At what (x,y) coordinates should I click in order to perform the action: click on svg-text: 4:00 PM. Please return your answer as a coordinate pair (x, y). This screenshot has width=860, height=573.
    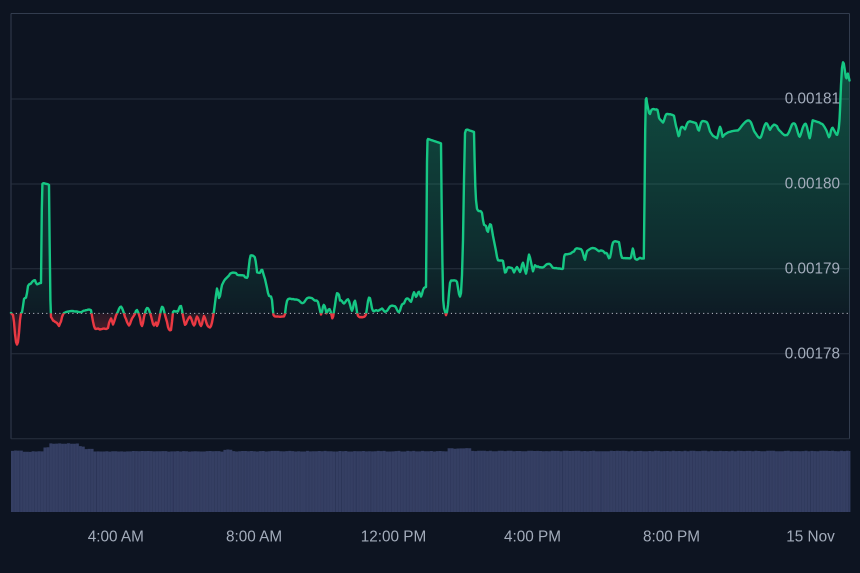
    Looking at the image, I should click on (532, 537).